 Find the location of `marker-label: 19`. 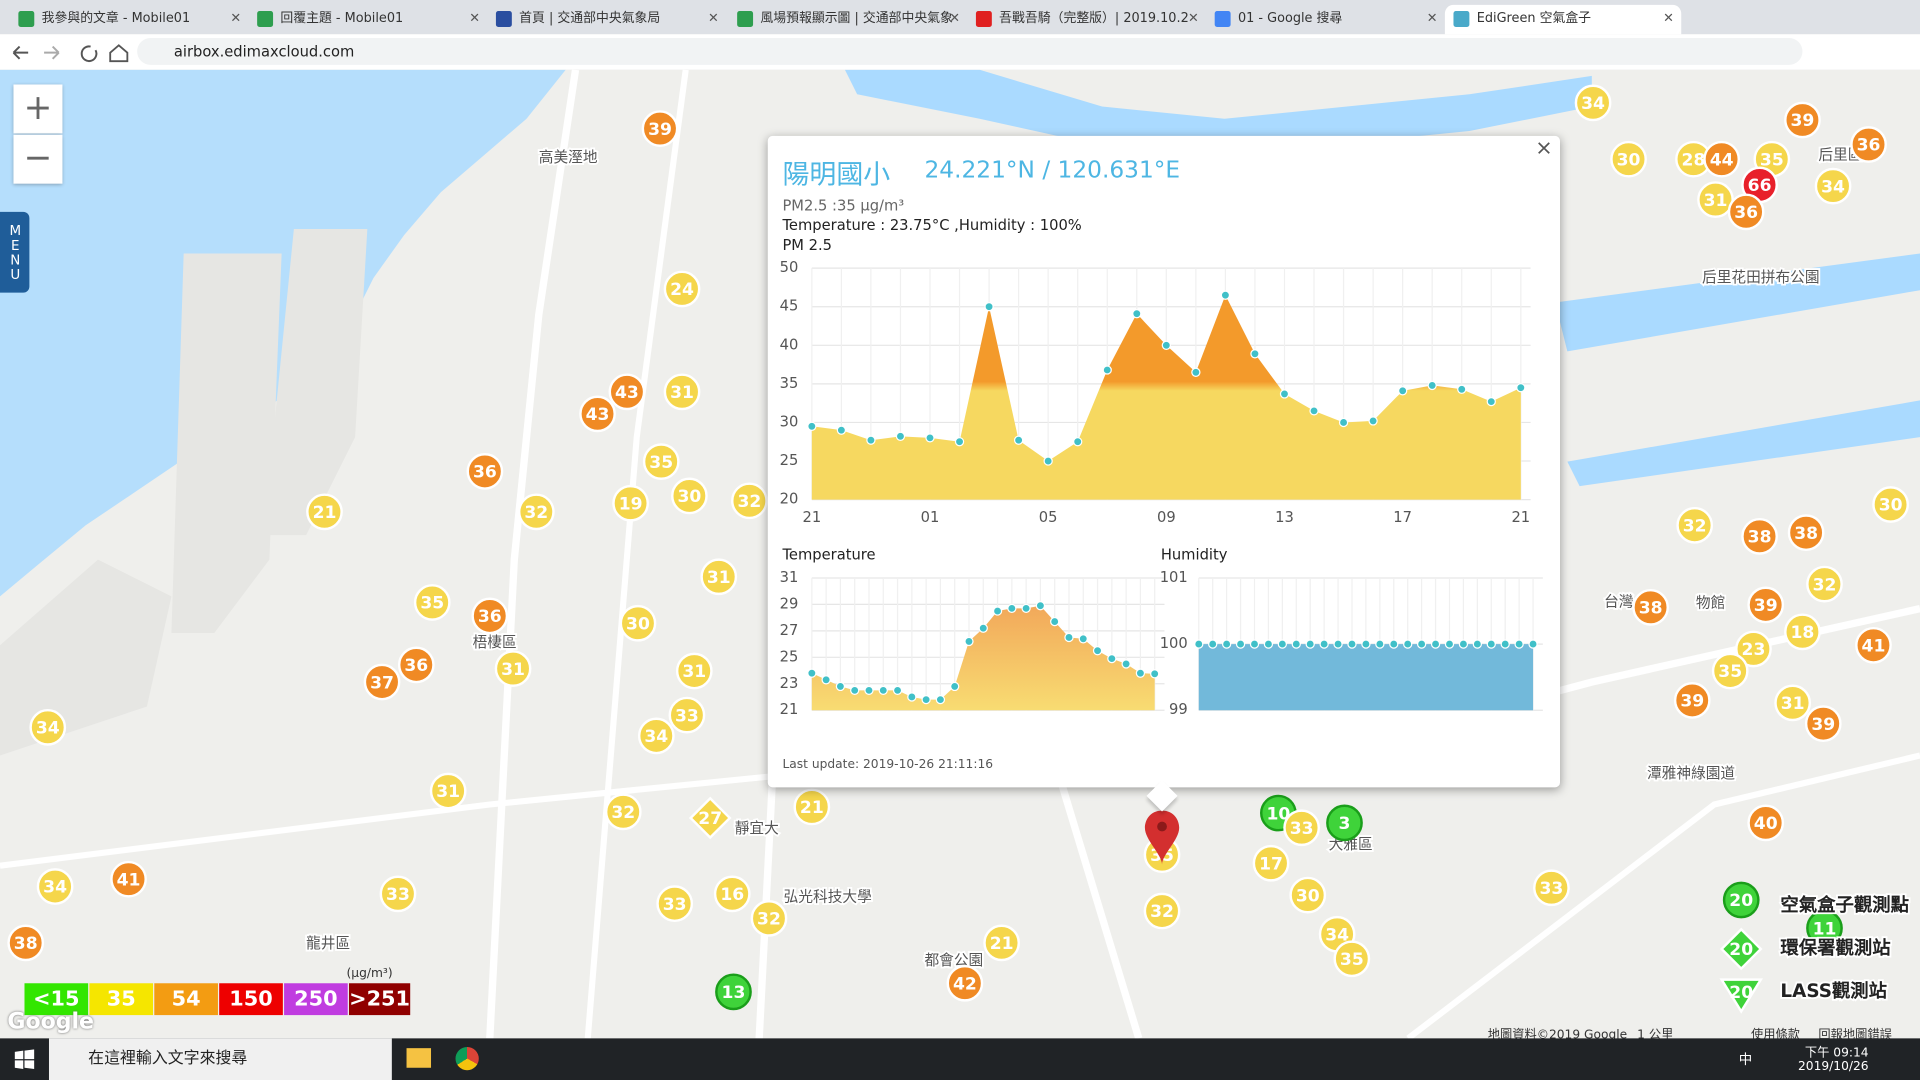

marker-label: 19 is located at coordinates (631, 504).